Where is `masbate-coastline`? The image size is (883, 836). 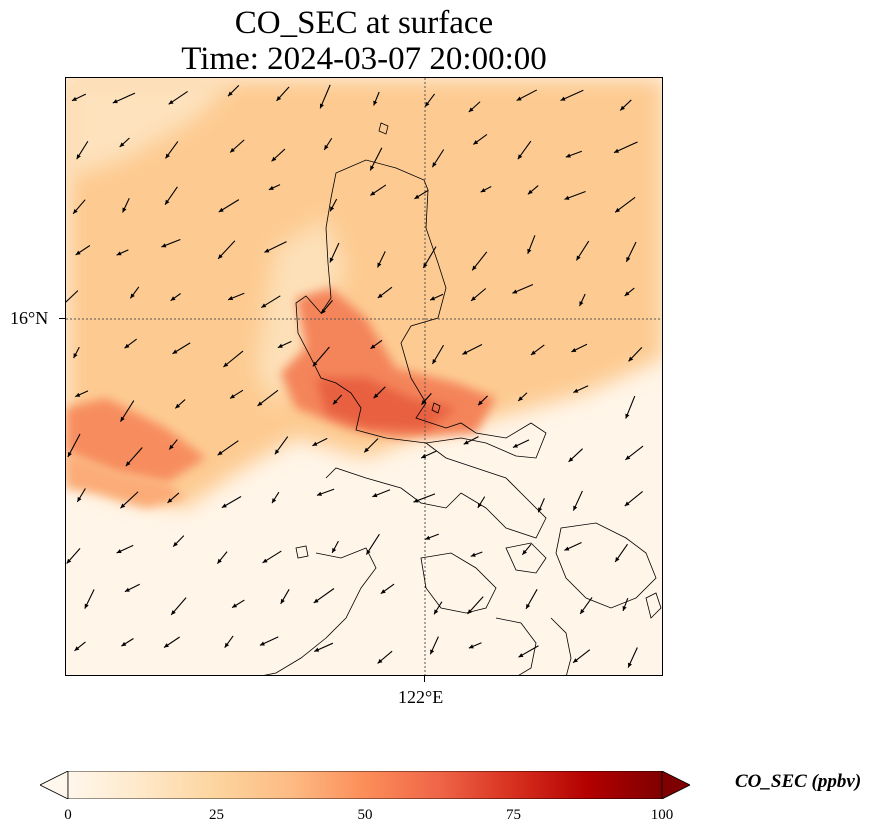
masbate-coastline is located at coordinates (526, 558).